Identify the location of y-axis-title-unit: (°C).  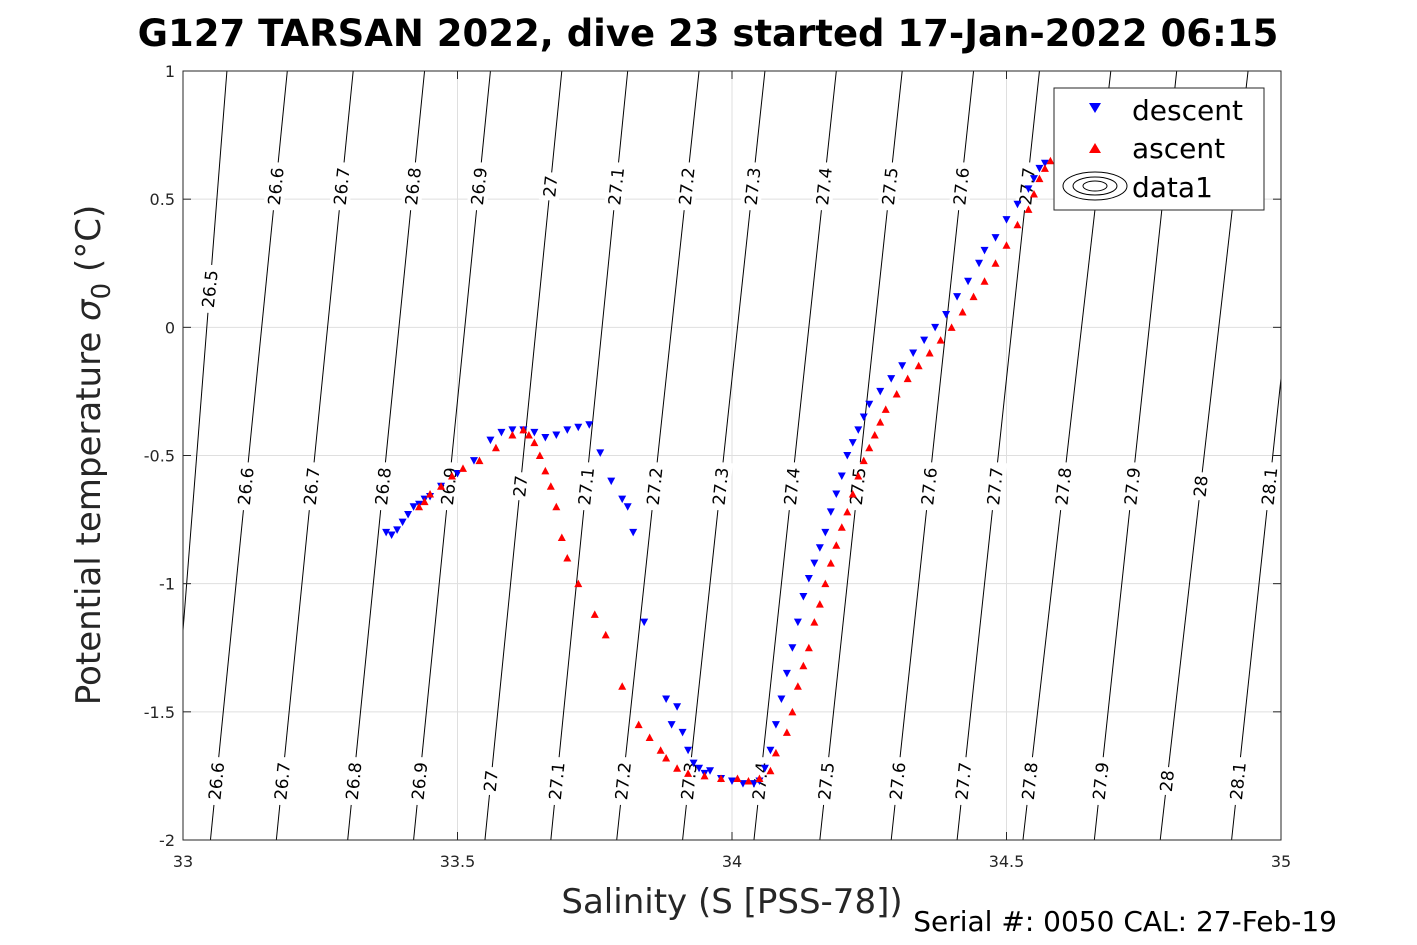
(89, 244).